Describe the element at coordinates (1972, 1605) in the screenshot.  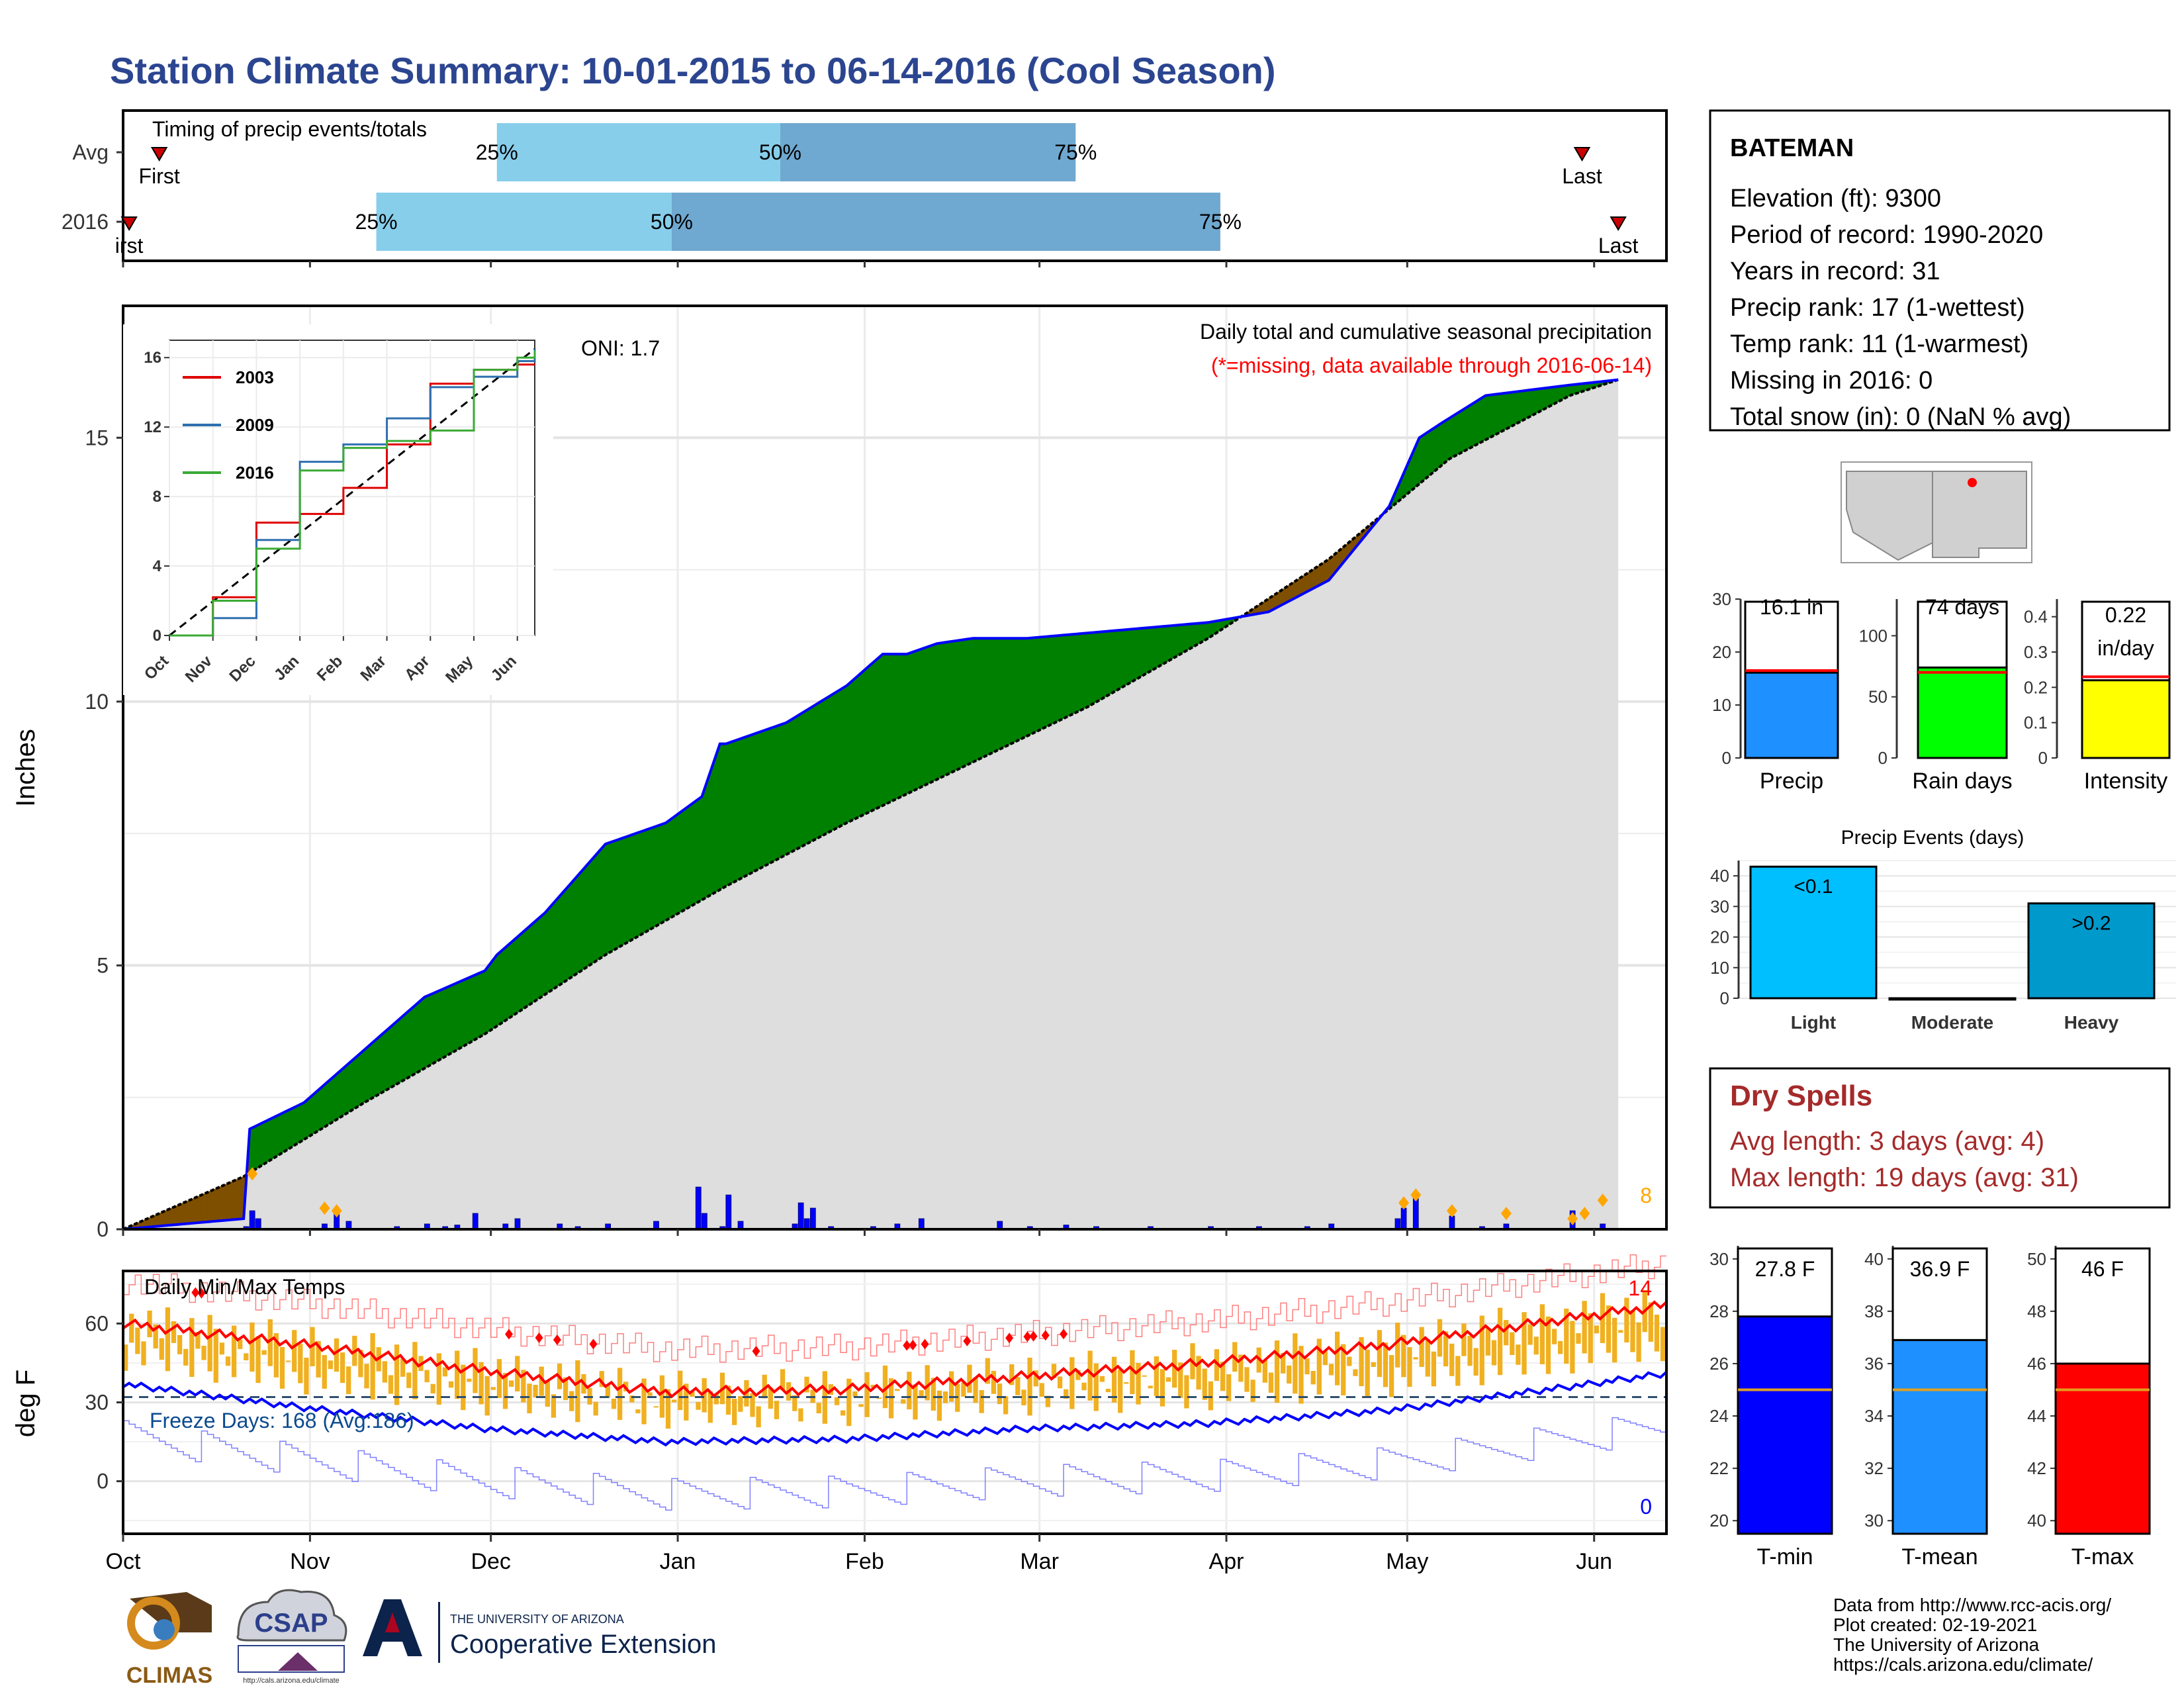
I see `source-line: Data from http://www.rcc-acis.org/` at that location.